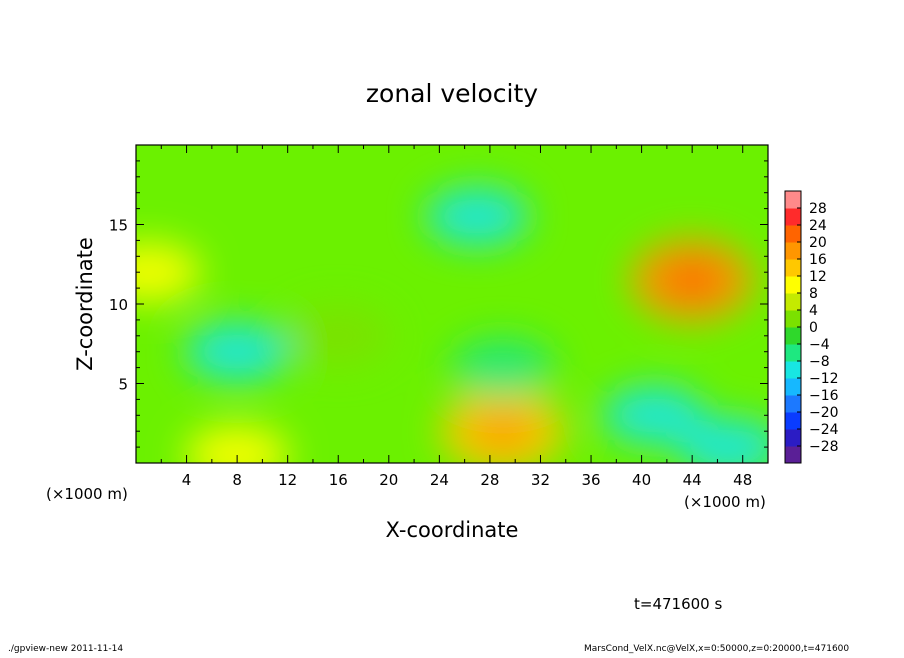 The width and height of the screenshot is (904, 658). Describe the element at coordinates (818, 209) in the screenshot. I see `colorbar-label: 28` at that location.